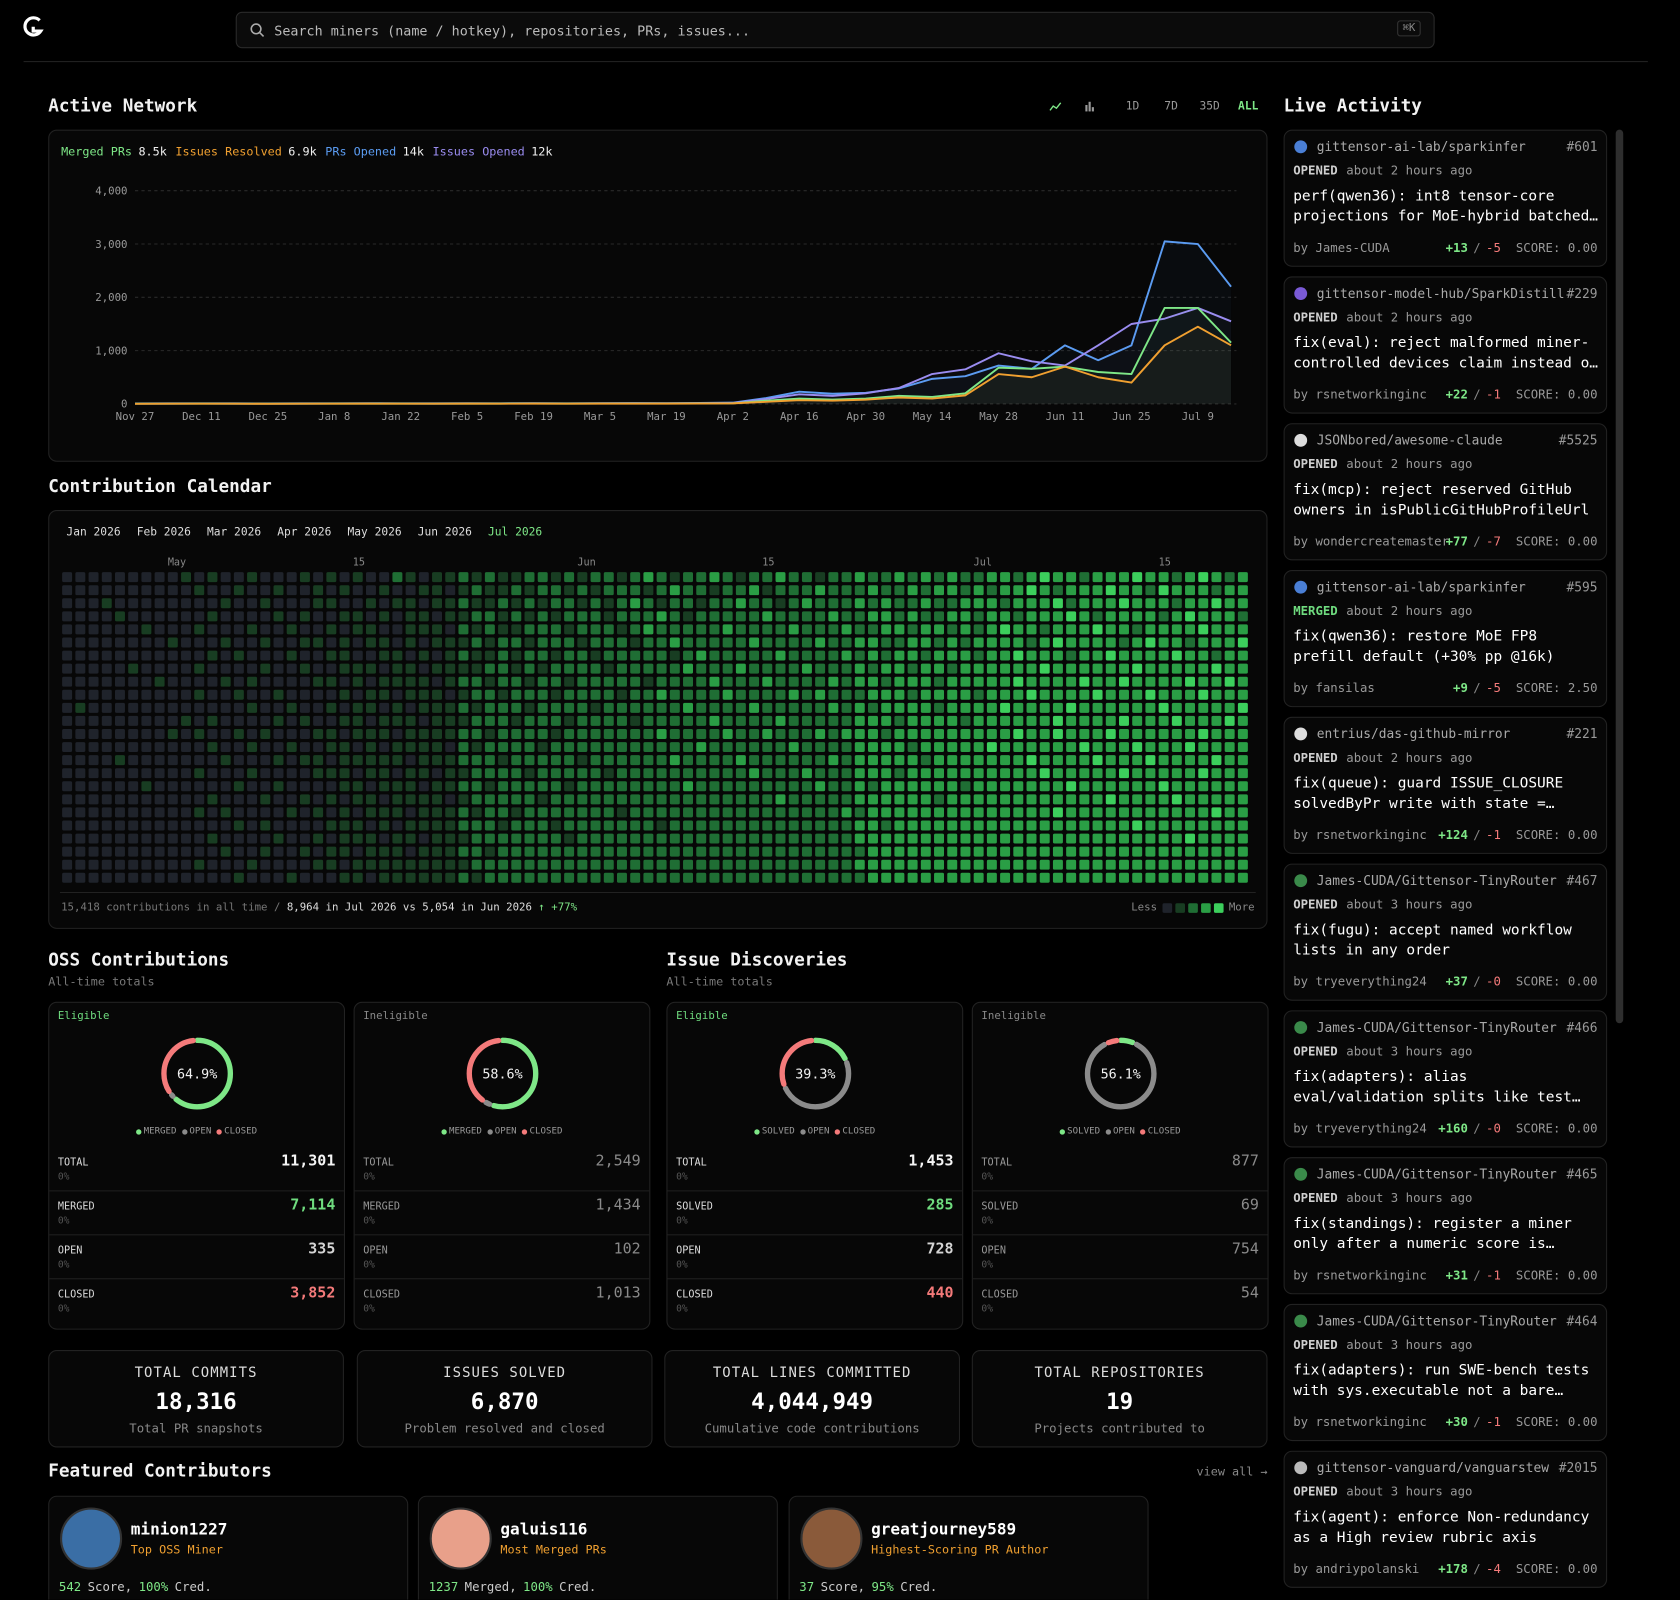 This screenshot has width=1680, height=1600. What do you see at coordinates (1360, 1128) in the screenshot?
I see `author: by tryeverything24` at bounding box center [1360, 1128].